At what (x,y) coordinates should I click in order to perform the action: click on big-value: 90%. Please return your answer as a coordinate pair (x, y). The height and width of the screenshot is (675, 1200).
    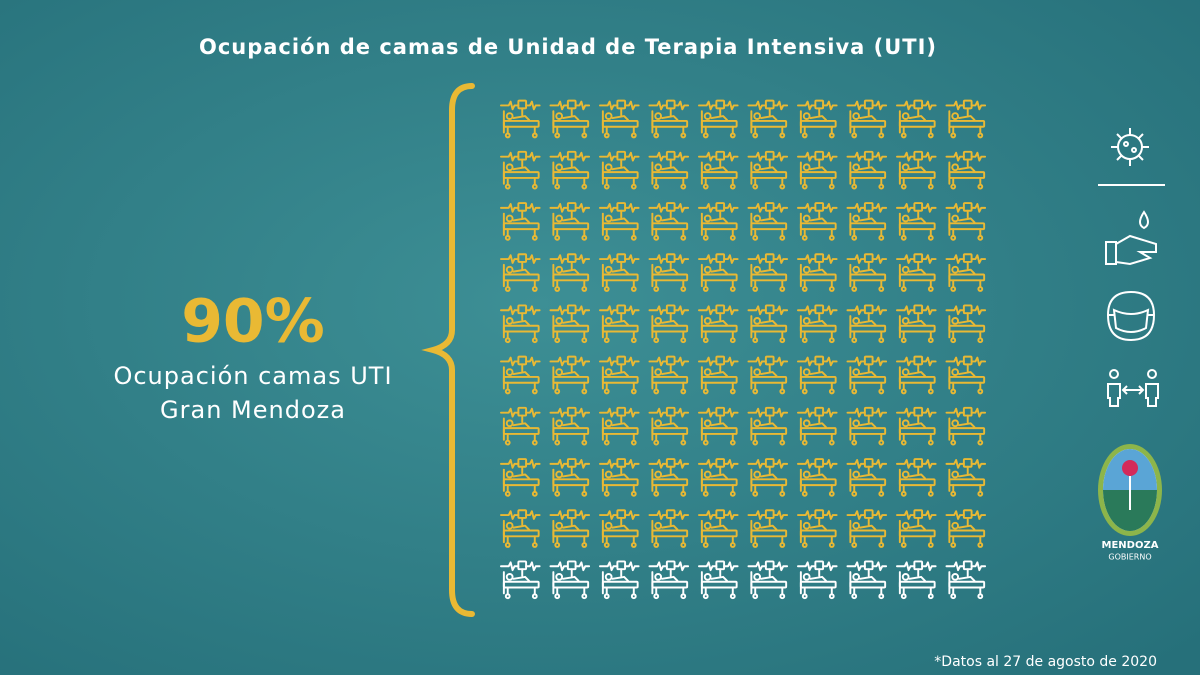
    Looking at the image, I should click on (253, 322).